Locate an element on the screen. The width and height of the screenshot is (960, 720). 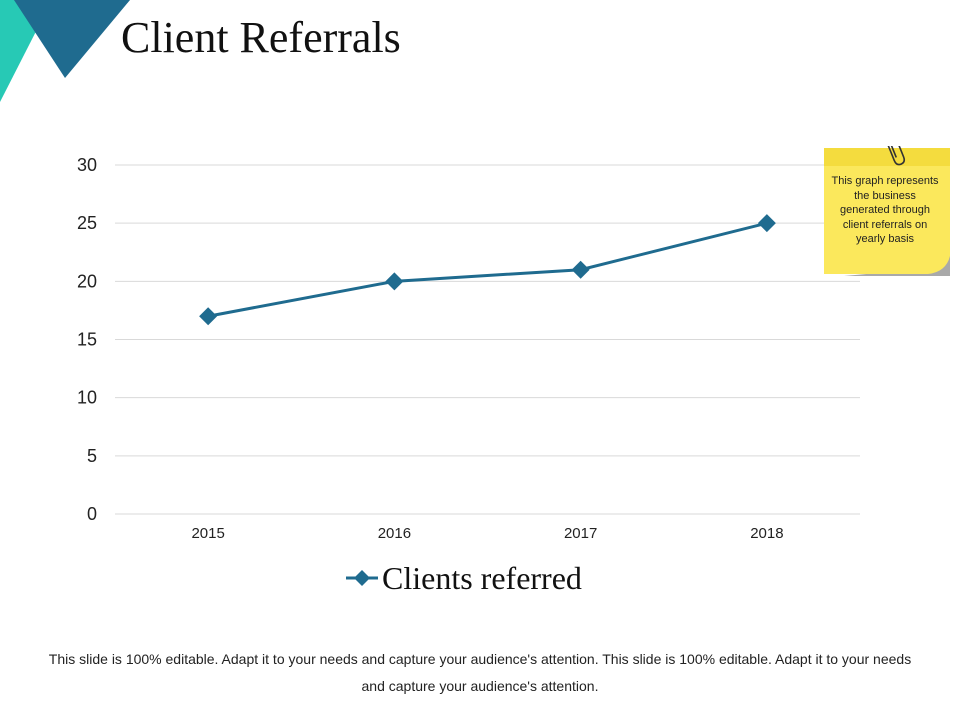
chart-legend: Clients referred is located at coordinates (464, 578).